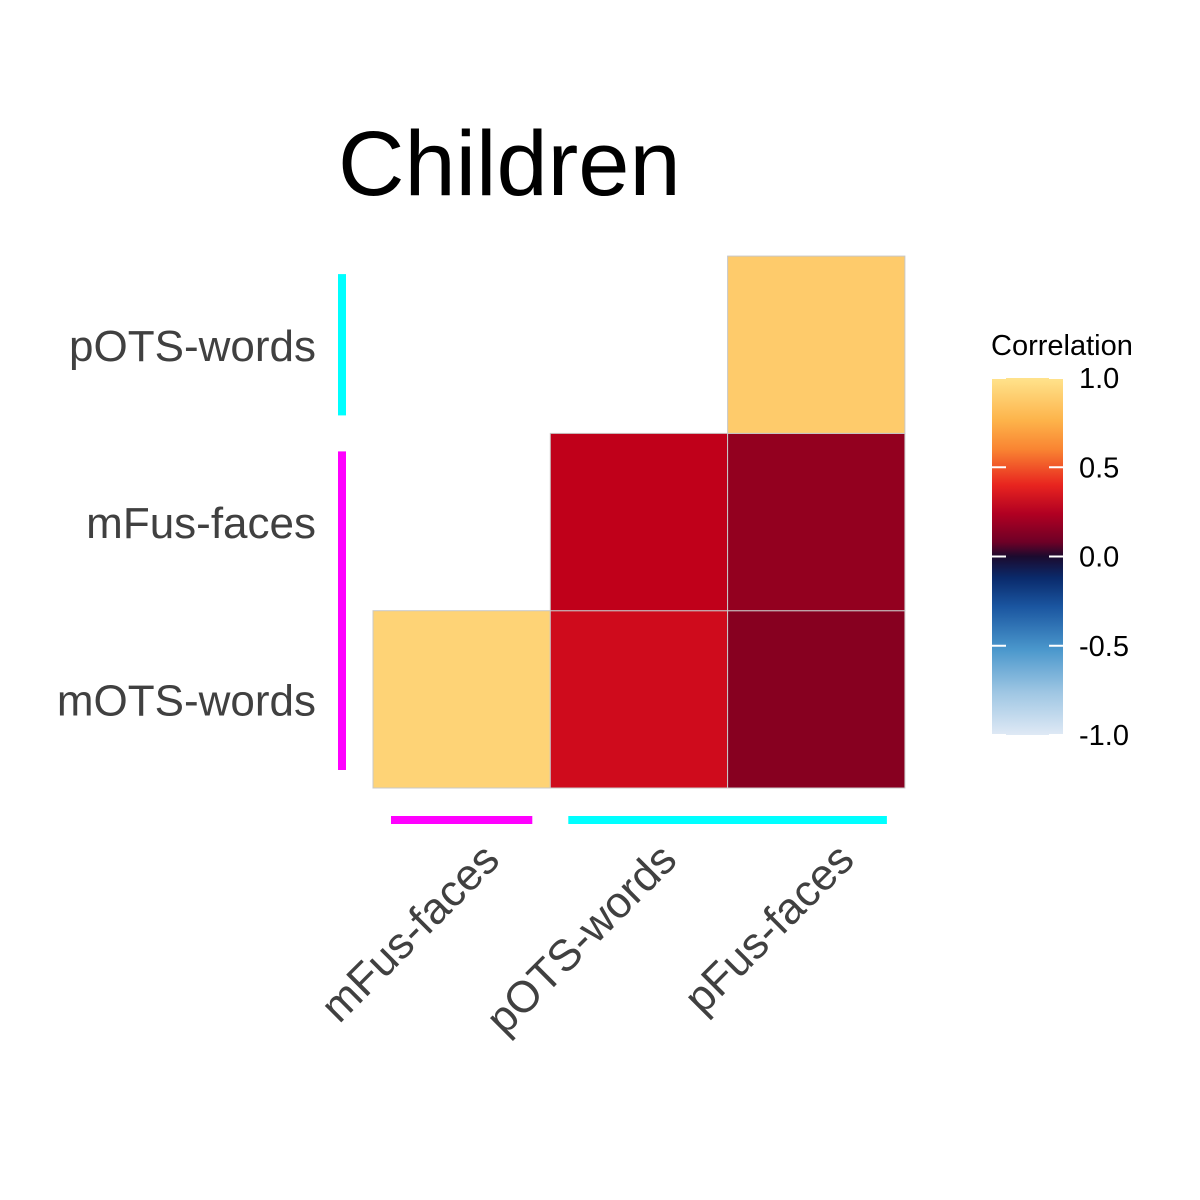 This screenshot has width=1200, height=1200. What do you see at coordinates (1099, 468) in the screenshot?
I see `legend-tick-label: 0.5` at bounding box center [1099, 468].